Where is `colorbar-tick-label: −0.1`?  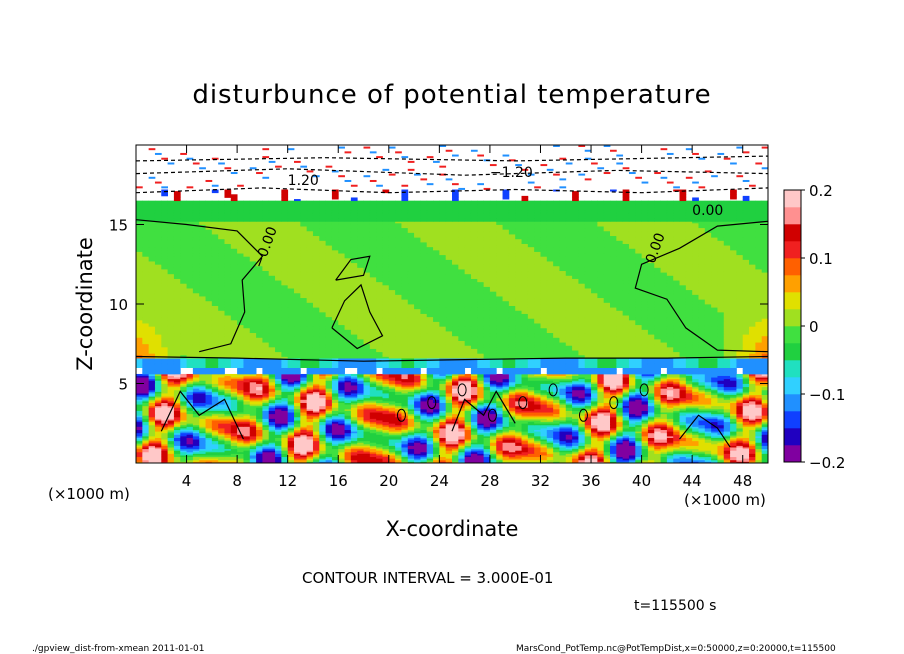
colorbar-tick-label: −0.1 is located at coordinates (827, 395).